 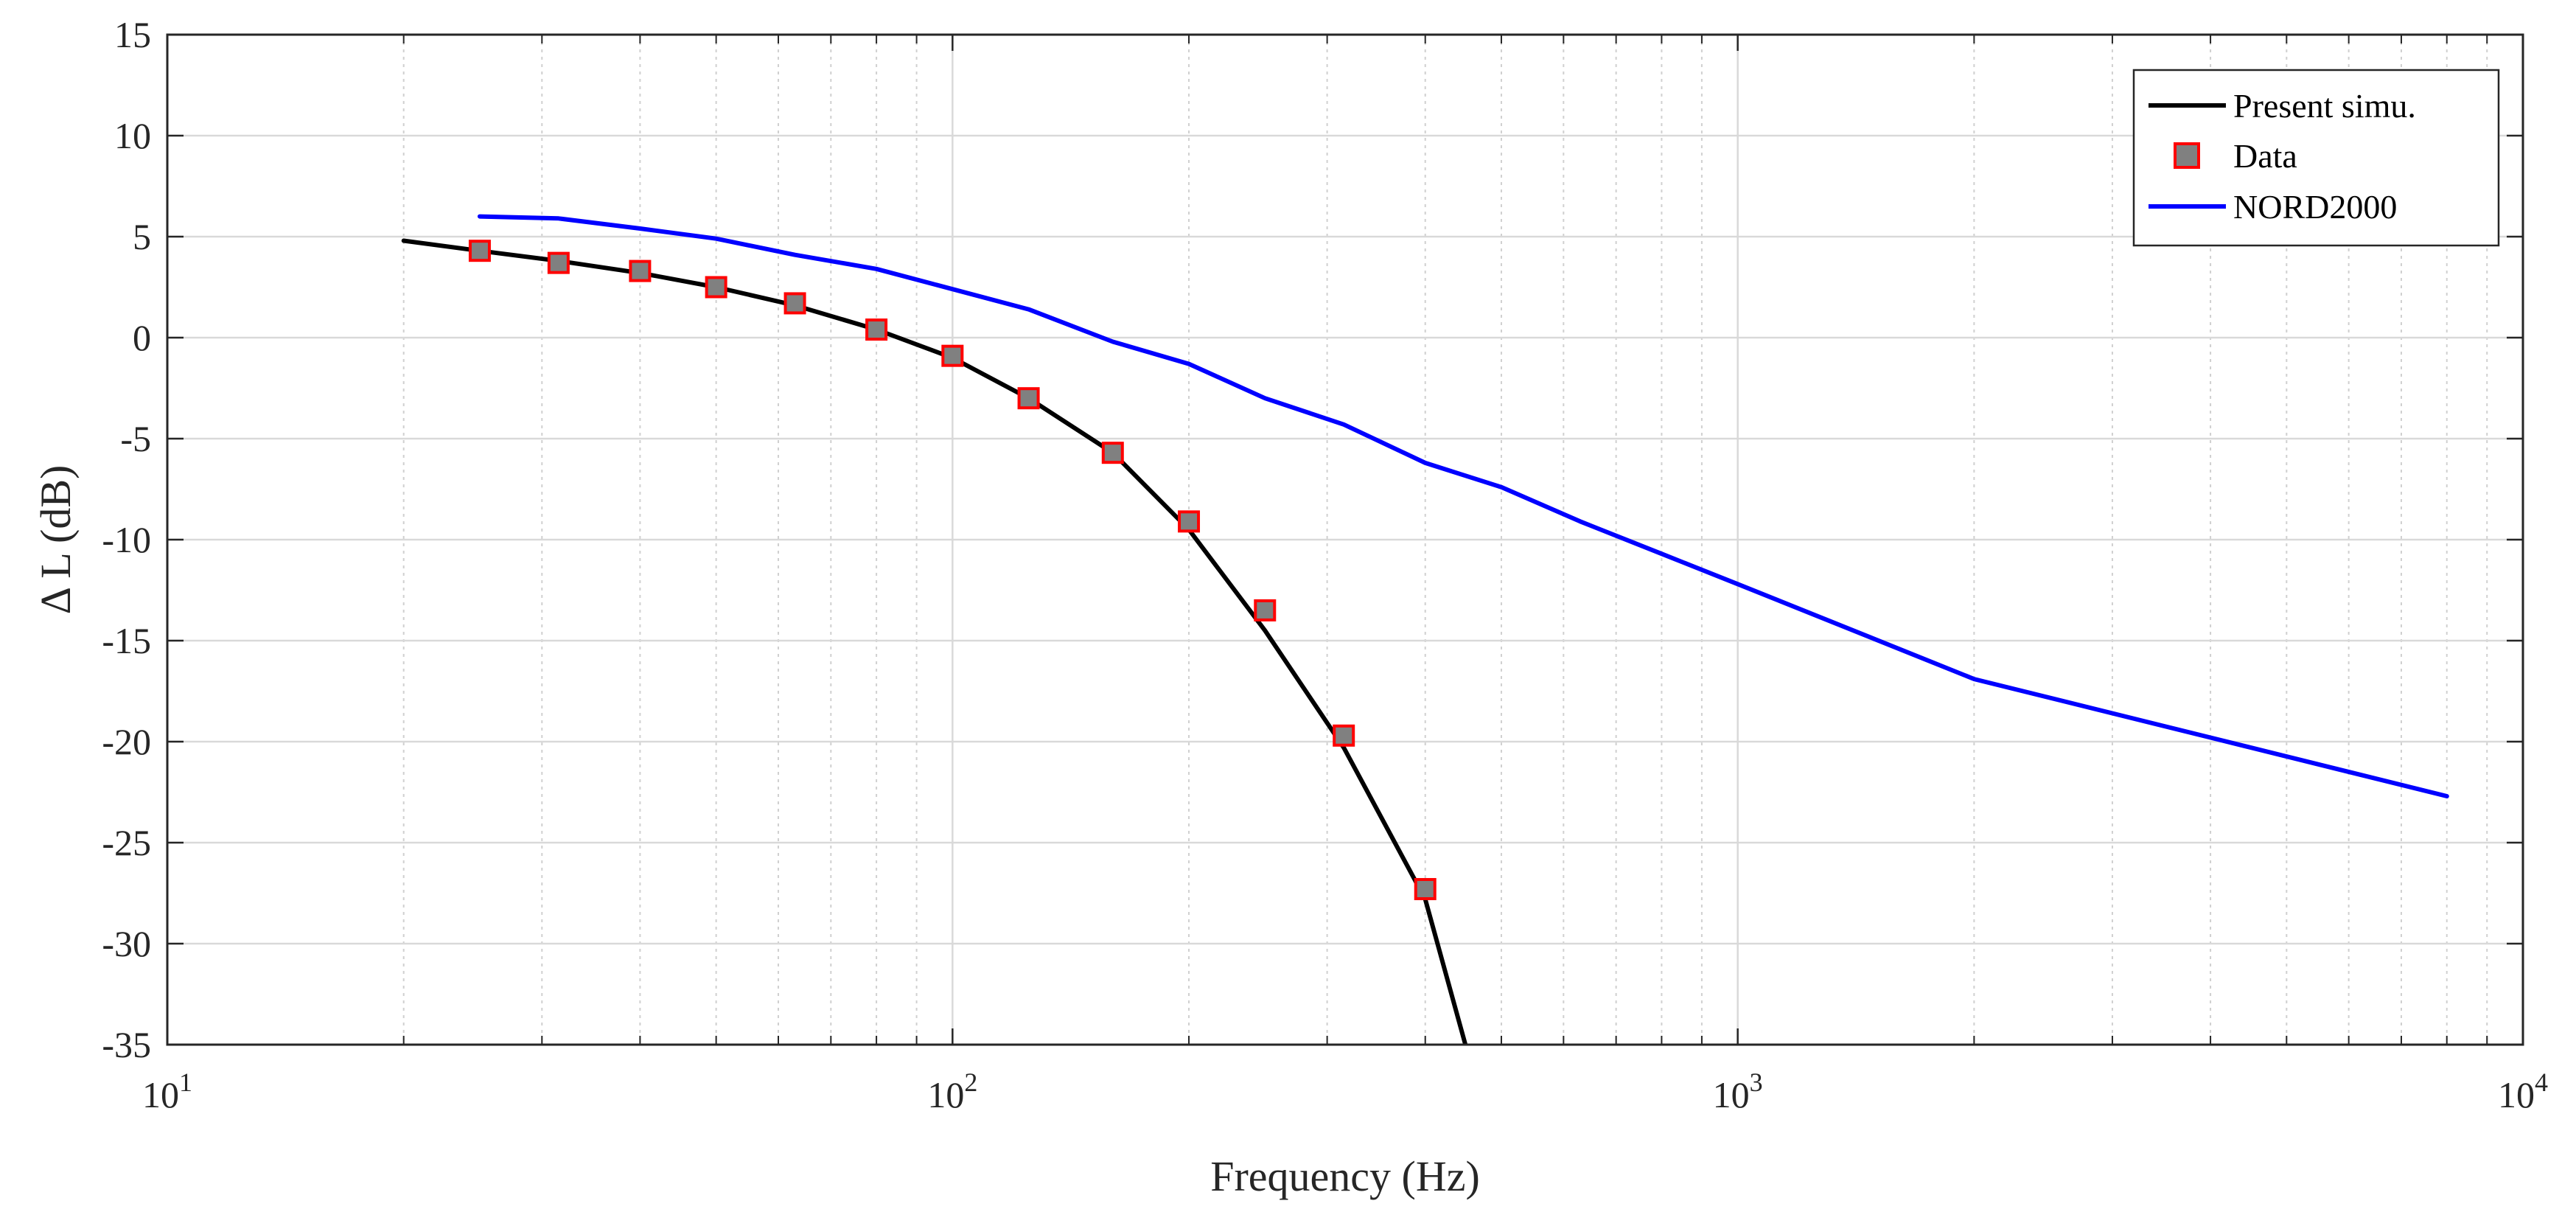 I want to click on legend-label-nord2000: NORD2000, so click(x=2315, y=207).